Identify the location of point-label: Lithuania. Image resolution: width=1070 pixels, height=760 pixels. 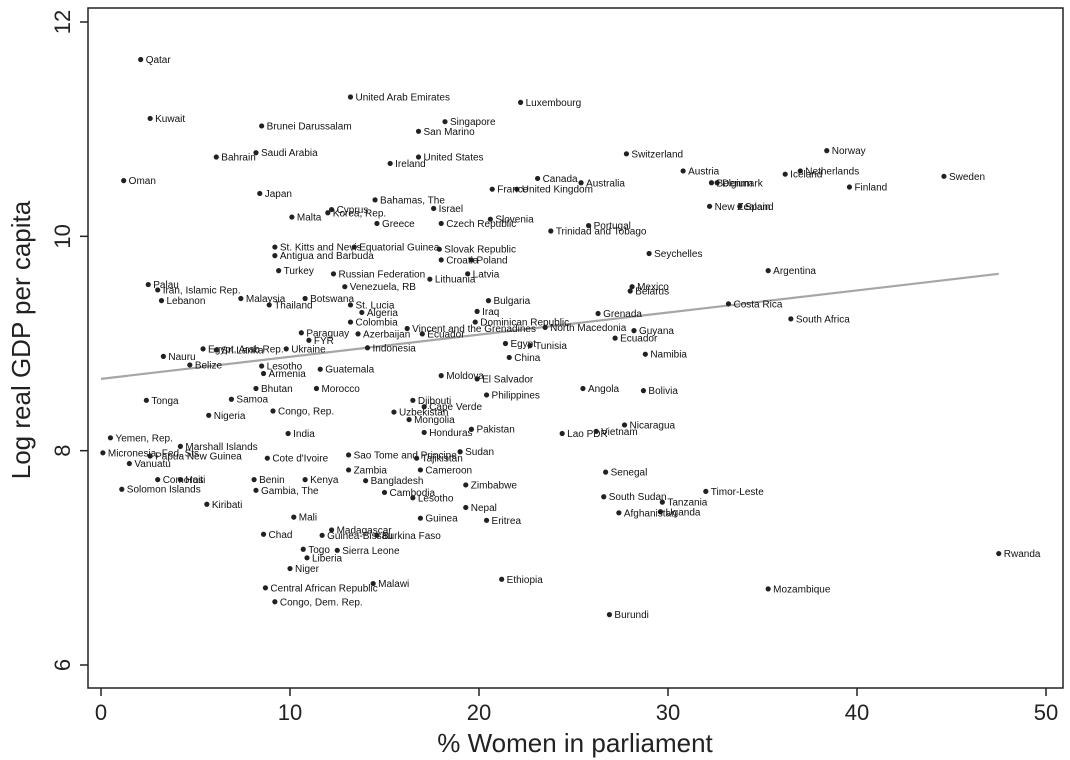
(455, 280).